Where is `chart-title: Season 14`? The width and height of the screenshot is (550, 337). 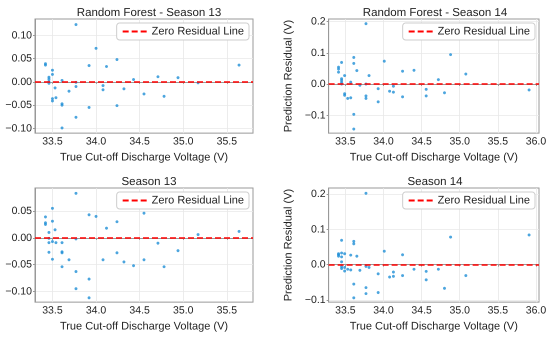
chart-title: Season 14 is located at coordinates (436, 182).